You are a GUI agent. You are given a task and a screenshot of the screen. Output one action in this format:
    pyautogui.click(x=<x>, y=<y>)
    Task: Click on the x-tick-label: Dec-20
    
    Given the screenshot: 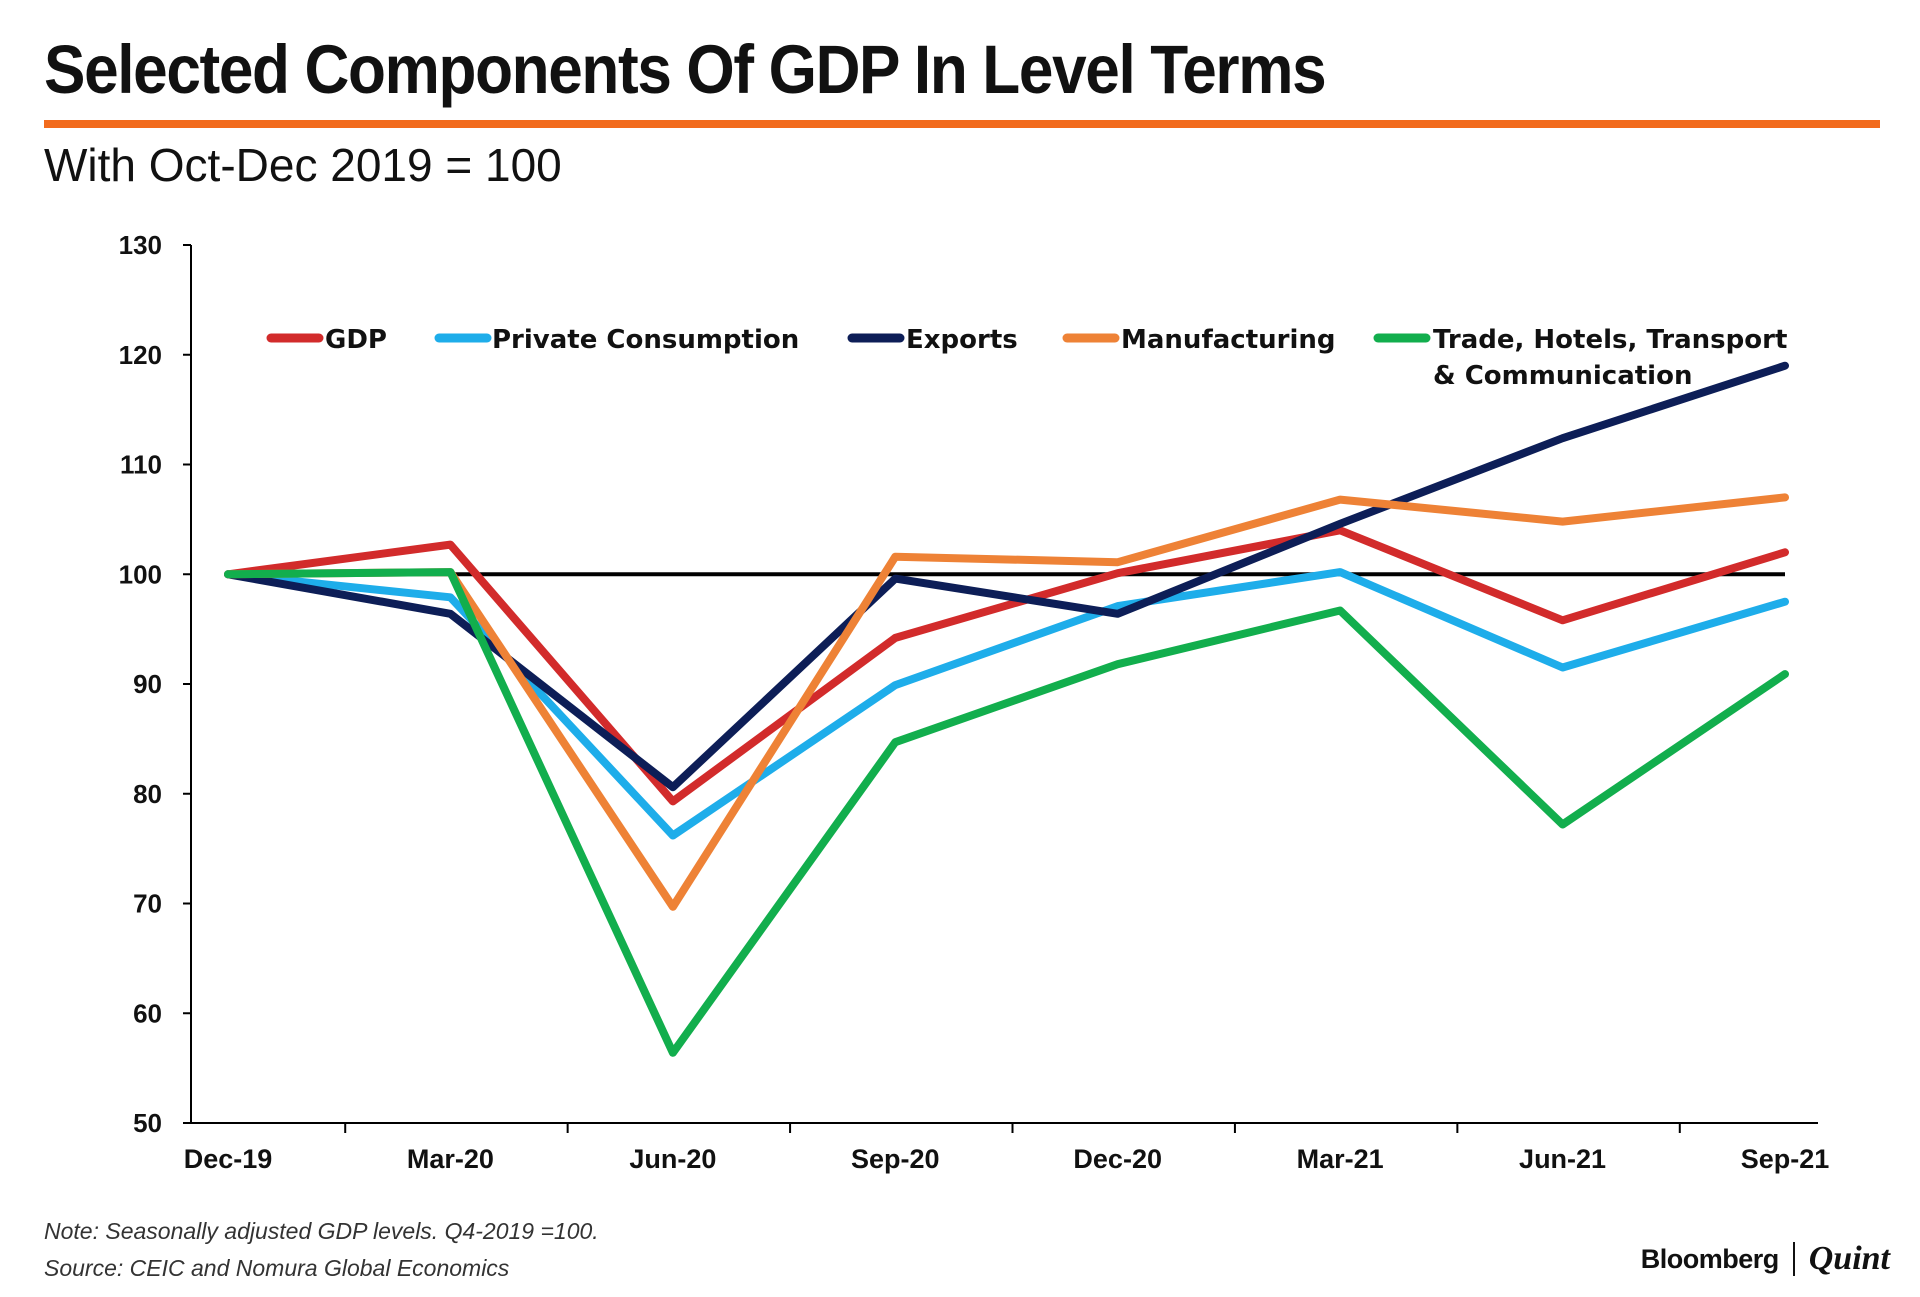 What is the action you would take?
    pyautogui.click(x=1117, y=1159)
    